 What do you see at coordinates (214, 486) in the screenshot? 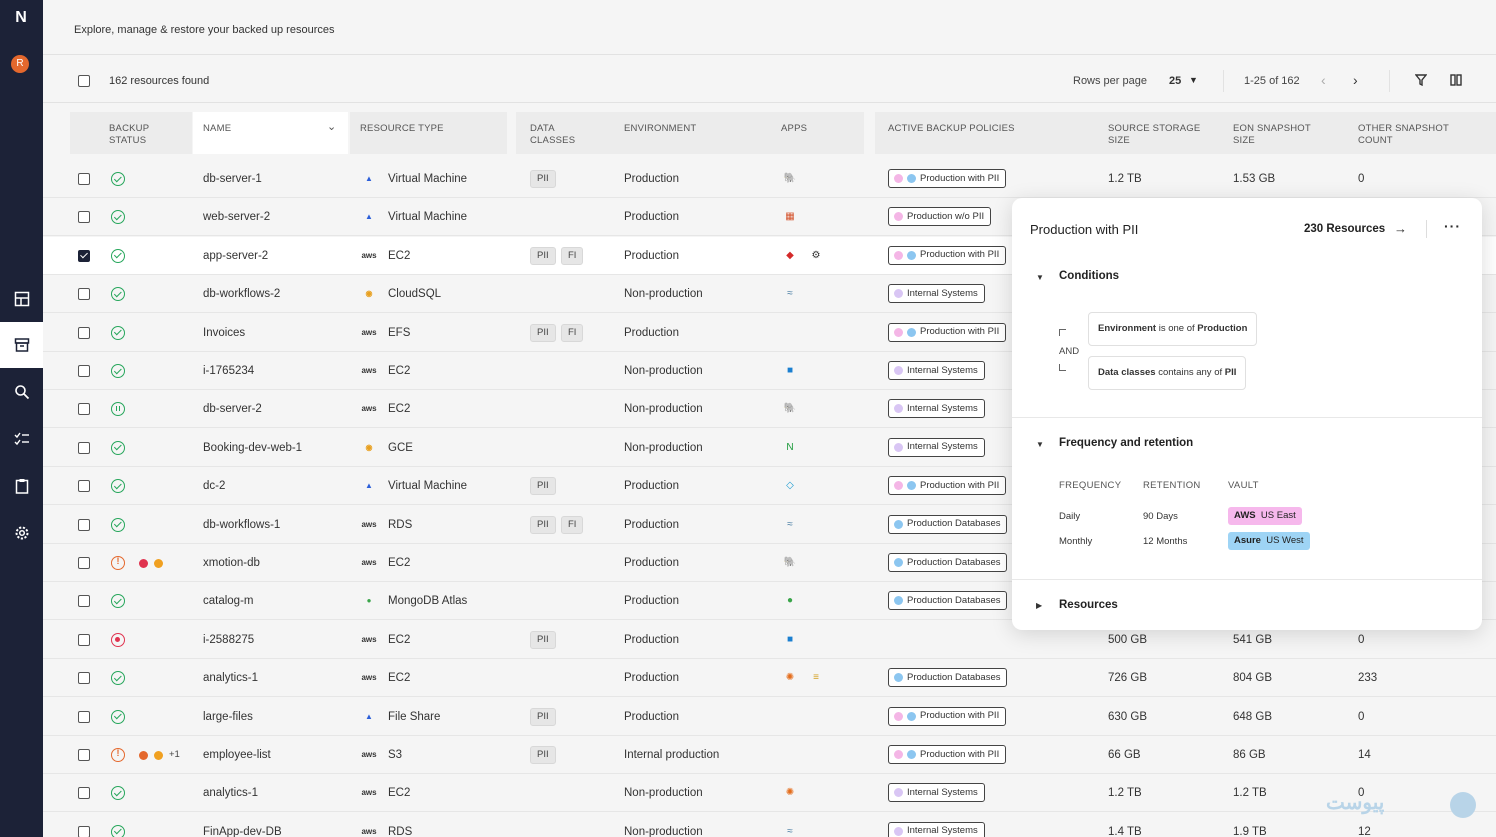
I see `resource-name: dc-2` at bounding box center [214, 486].